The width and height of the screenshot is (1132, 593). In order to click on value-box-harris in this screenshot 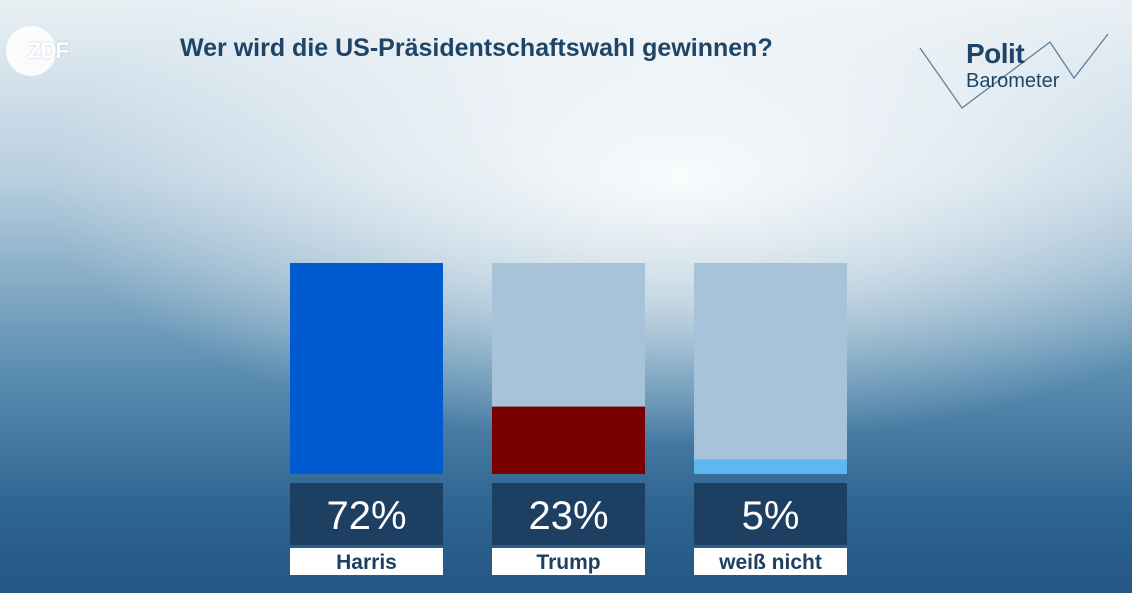, I will do `click(366, 514)`.